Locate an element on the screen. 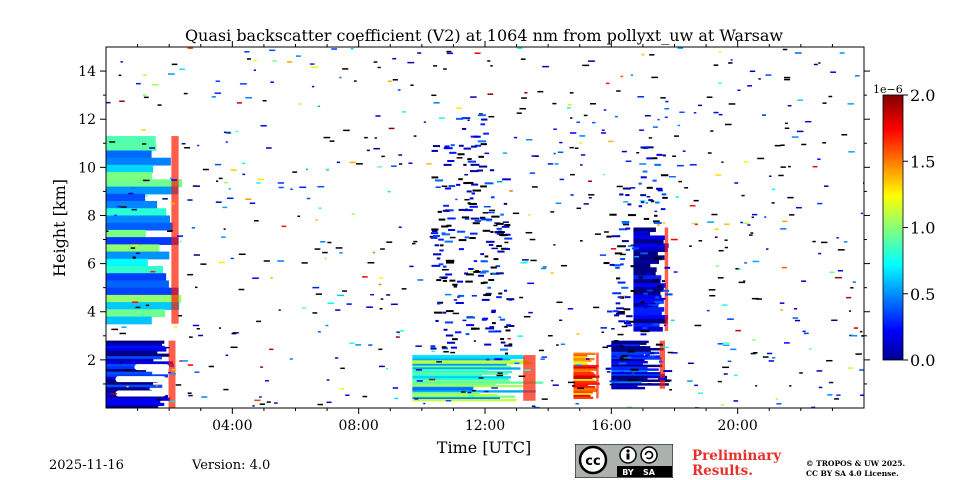  region-afternoon-layer is located at coordinates (586, 375).